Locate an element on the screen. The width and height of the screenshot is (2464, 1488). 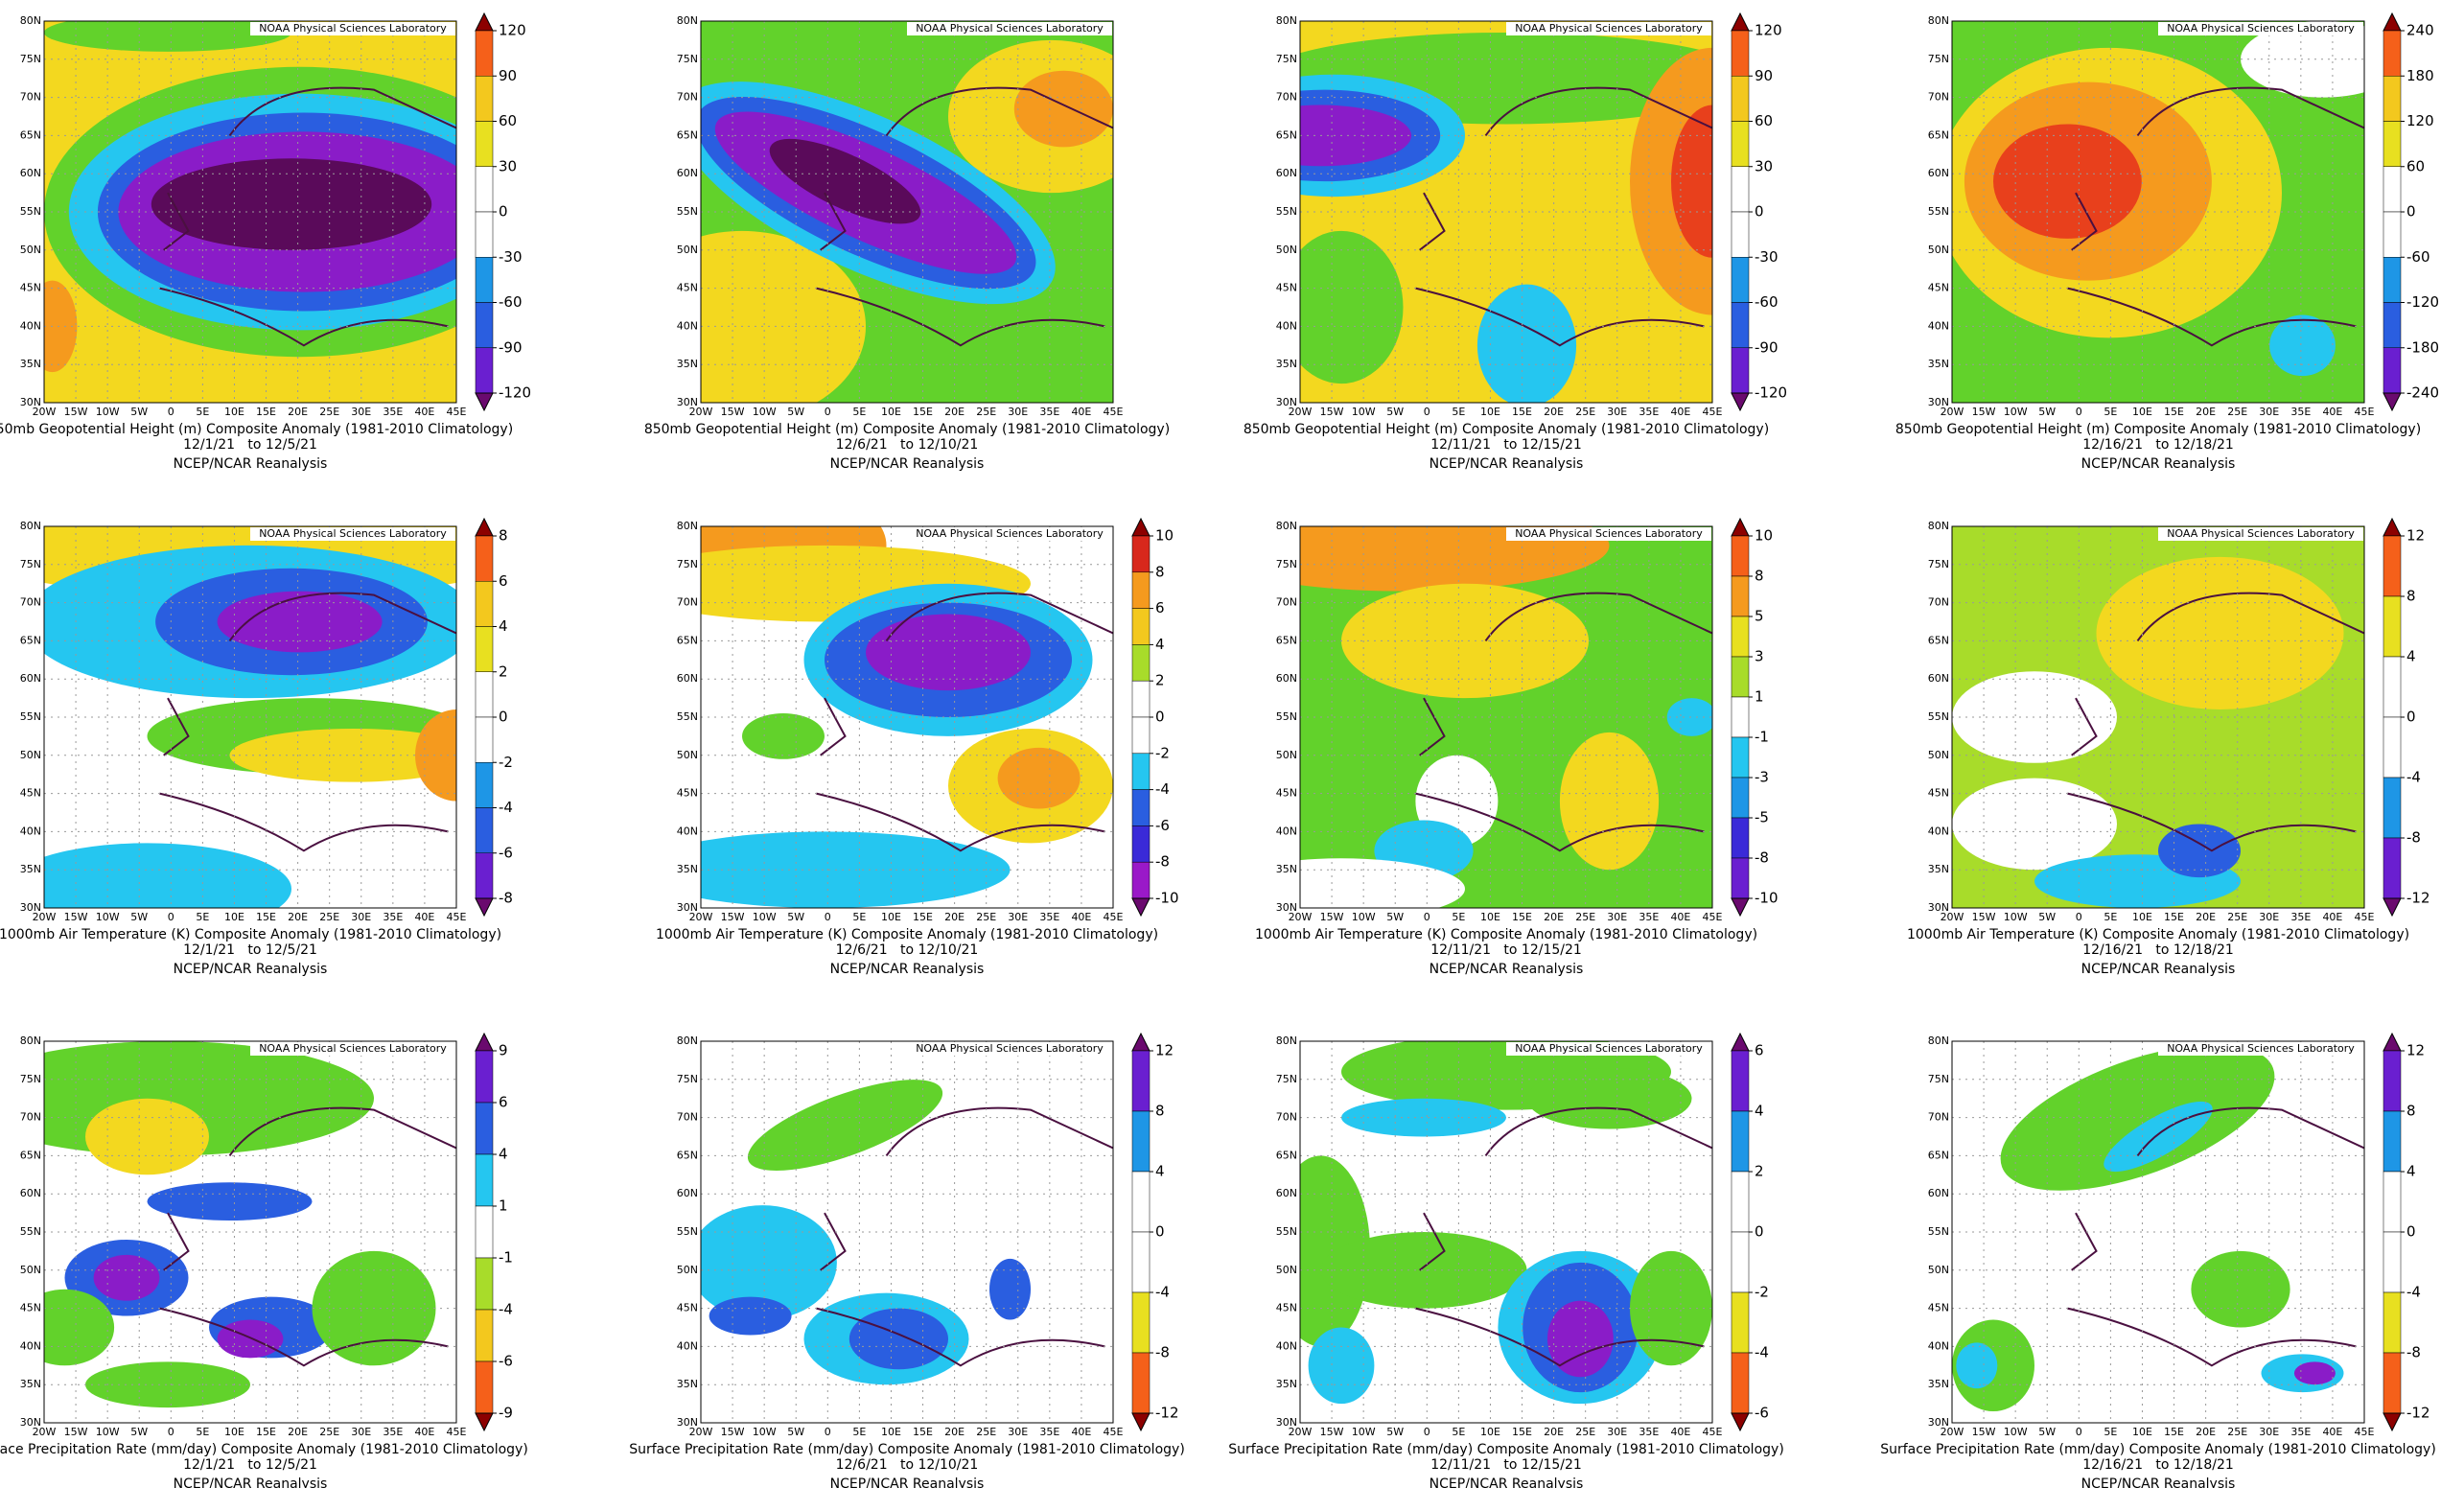
anomaly-field is located at coordinates (907, 1232).